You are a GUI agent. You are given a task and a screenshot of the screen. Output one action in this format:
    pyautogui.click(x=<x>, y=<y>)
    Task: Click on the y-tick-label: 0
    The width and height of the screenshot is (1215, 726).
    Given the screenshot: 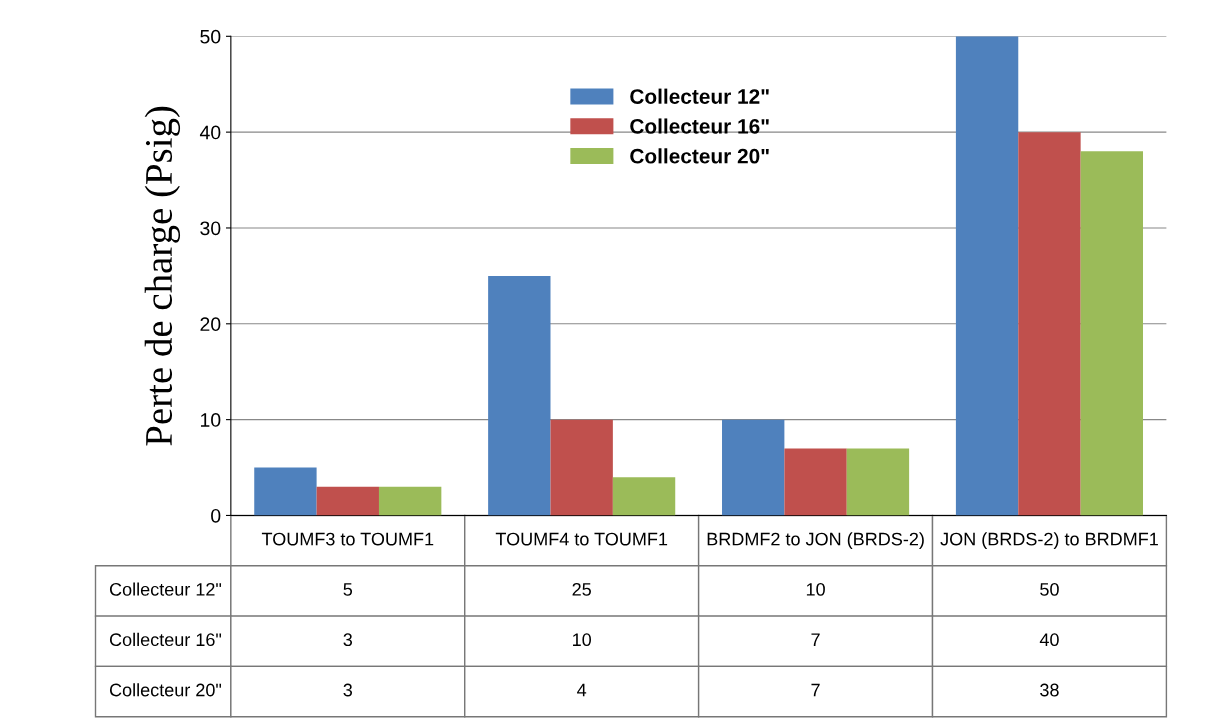 What is the action you would take?
    pyautogui.click(x=216, y=515)
    